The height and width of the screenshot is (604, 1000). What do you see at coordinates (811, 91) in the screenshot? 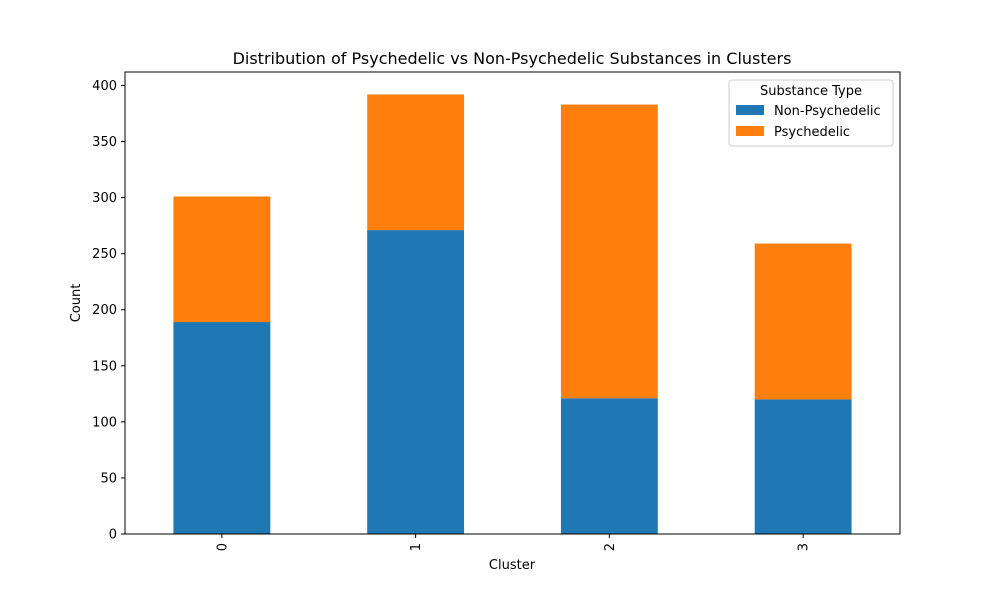
I see `legend-title: Substance Type` at bounding box center [811, 91].